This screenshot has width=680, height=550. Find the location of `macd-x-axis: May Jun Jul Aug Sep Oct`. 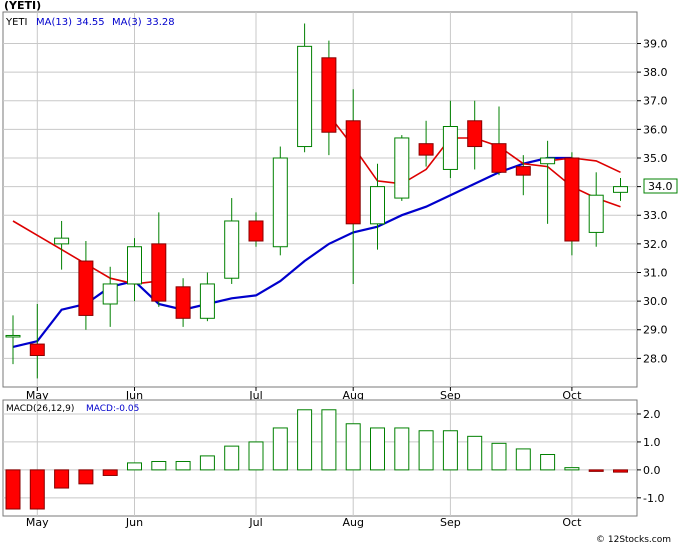

macd-x-axis: May Jun Jul Aug Sep Oct is located at coordinates (304, 522).